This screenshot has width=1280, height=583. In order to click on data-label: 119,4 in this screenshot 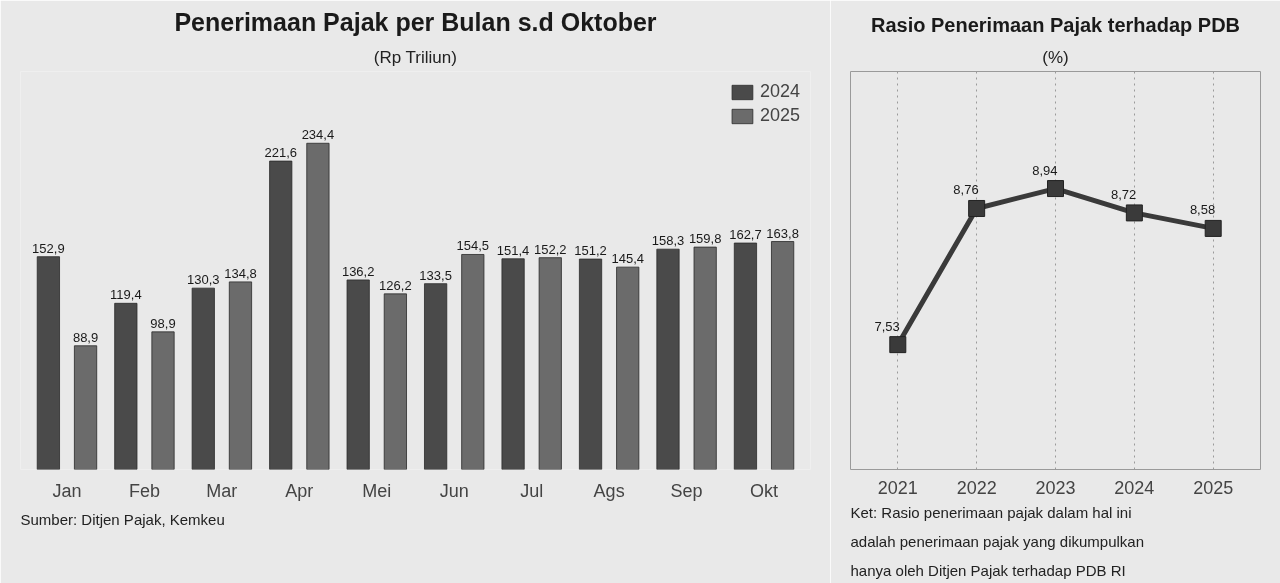, I will do `click(126, 295)`.